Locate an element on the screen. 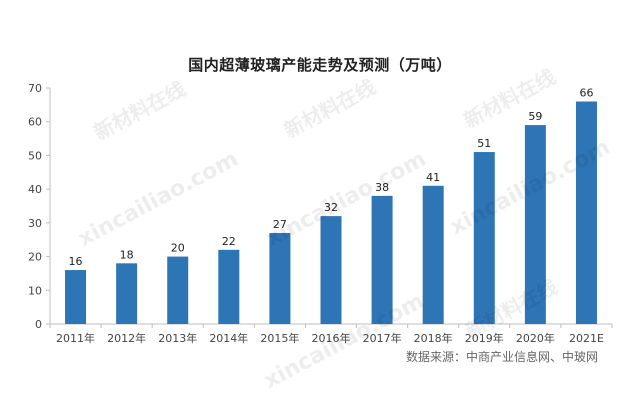 The image size is (640, 408). x-tick-label: 2014年 is located at coordinates (228, 338).